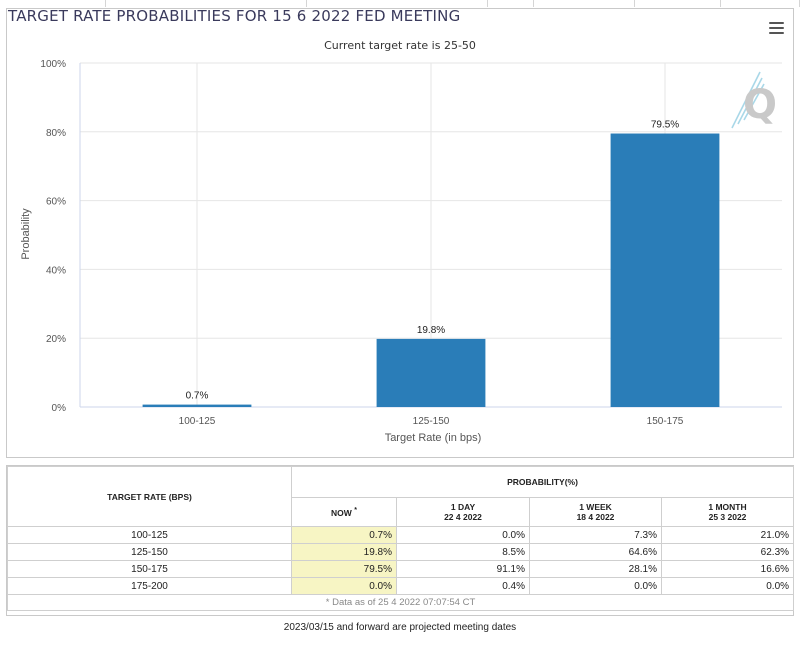  What do you see at coordinates (344, 552) in the screenshot?
I see `now-cell: 19.8%` at bounding box center [344, 552].